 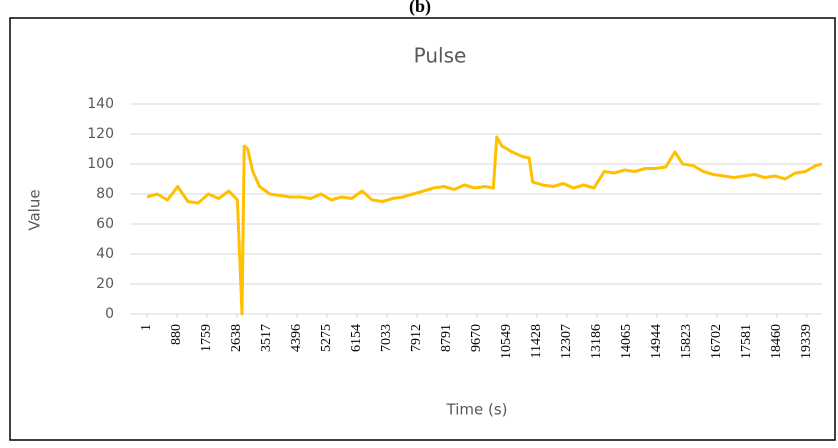 What do you see at coordinates (326, 338) in the screenshot?
I see `x-tick-label: 5275` at bounding box center [326, 338].